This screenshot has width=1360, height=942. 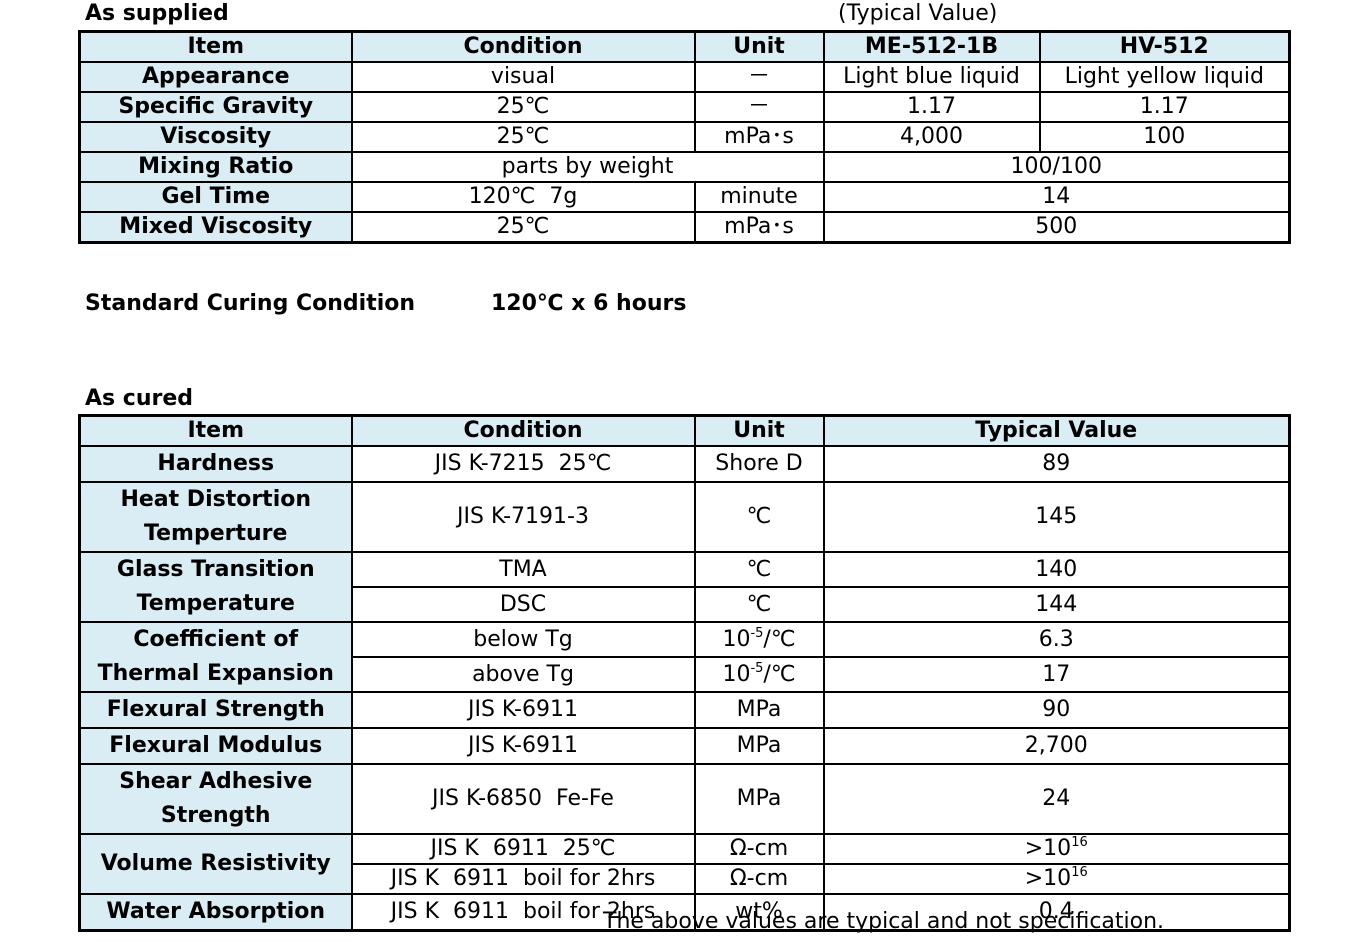 What do you see at coordinates (918, 13) in the screenshot?
I see `note: (Typical Value)` at bounding box center [918, 13].